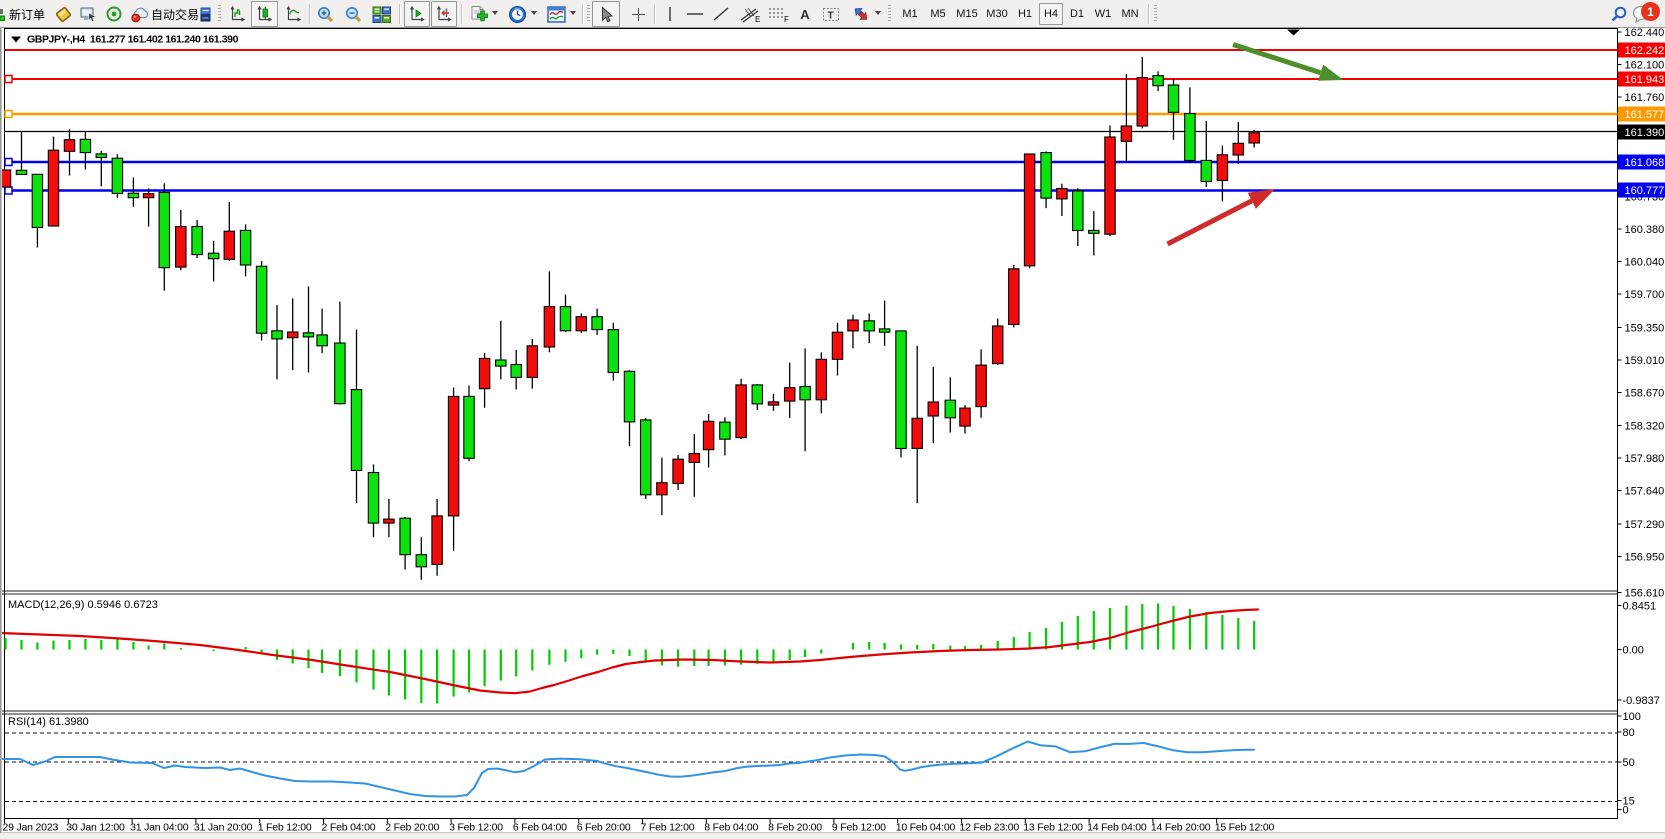 This screenshot has height=839, width=1665. I want to click on svg-text: 14 Feb 04:00, so click(1117, 828).